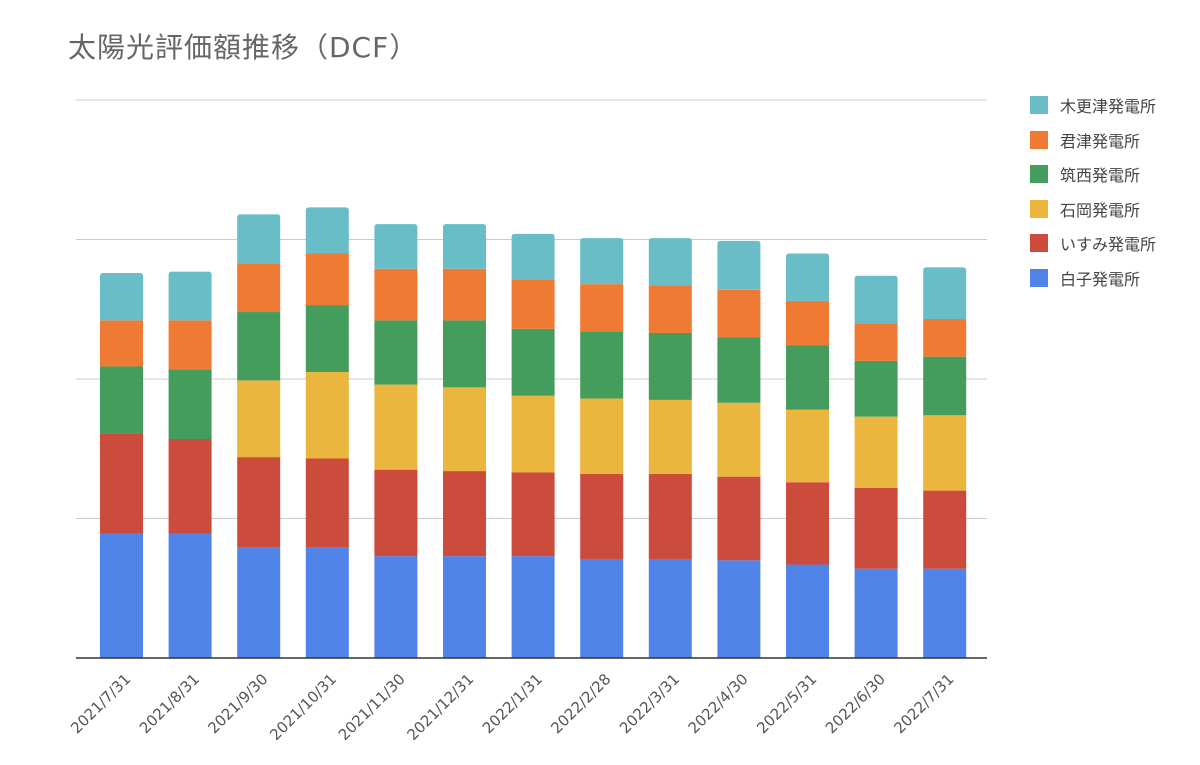 The image size is (1200, 765). I want to click on x-tick-label: 2021/9/30, so click(237, 703).